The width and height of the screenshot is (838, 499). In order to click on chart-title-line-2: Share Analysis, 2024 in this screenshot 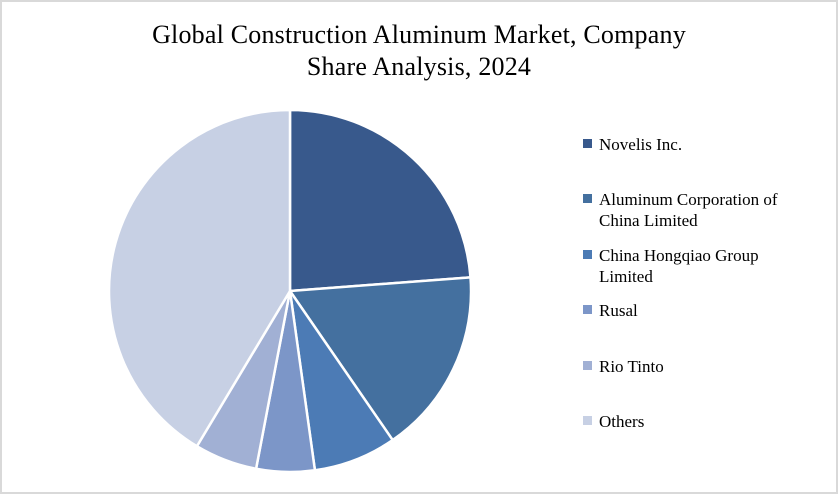, I will do `click(419, 66)`.